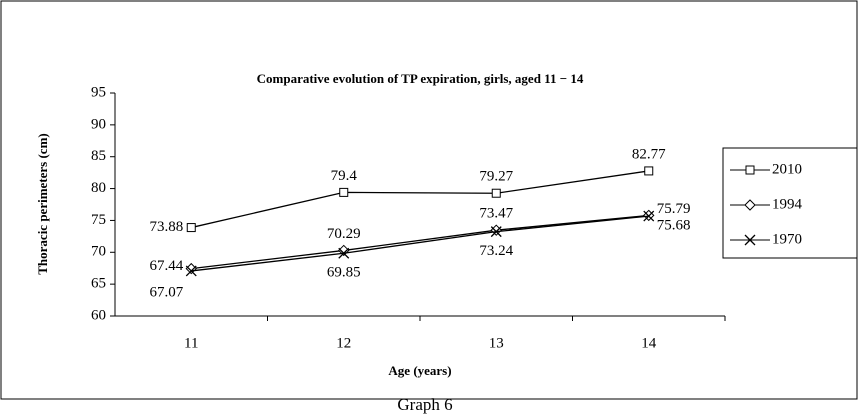  What do you see at coordinates (191, 343) in the screenshot?
I see `x-tick-label: 11` at bounding box center [191, 343].